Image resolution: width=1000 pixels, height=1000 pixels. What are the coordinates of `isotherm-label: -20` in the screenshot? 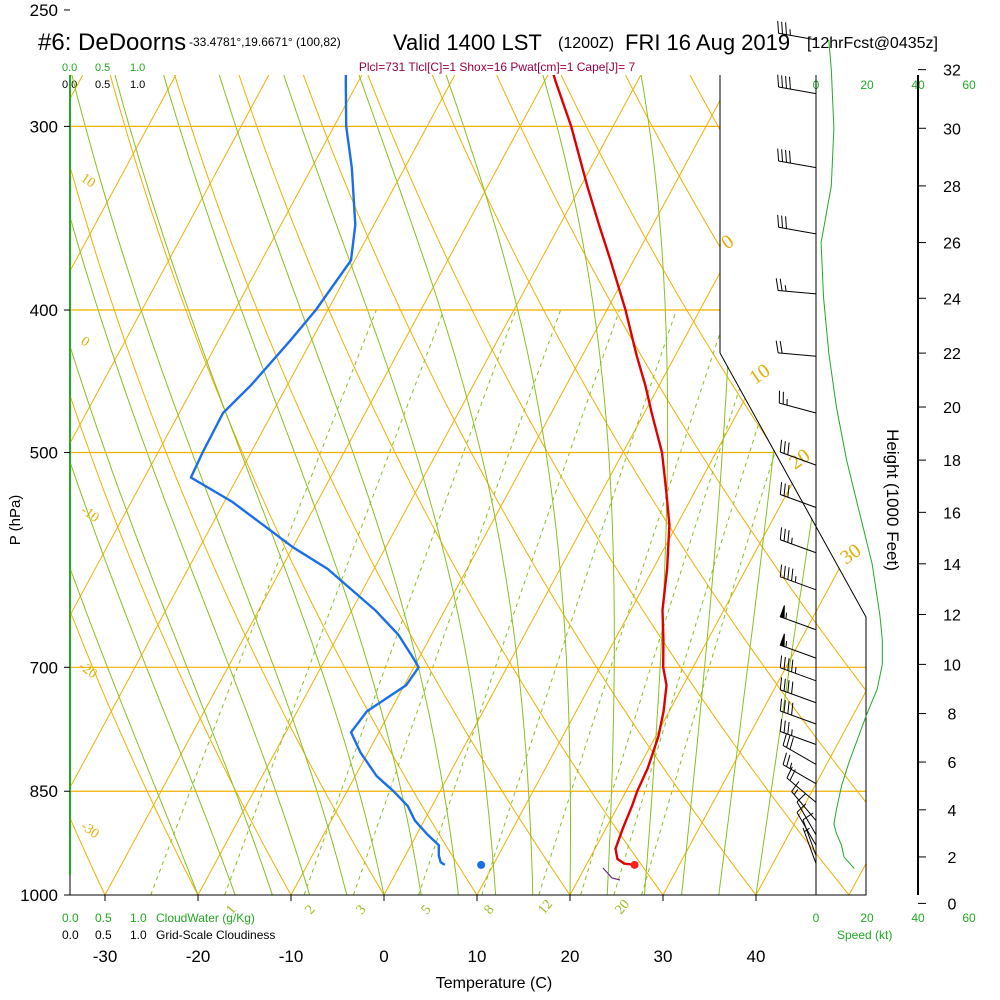 It's located at (88, 670).